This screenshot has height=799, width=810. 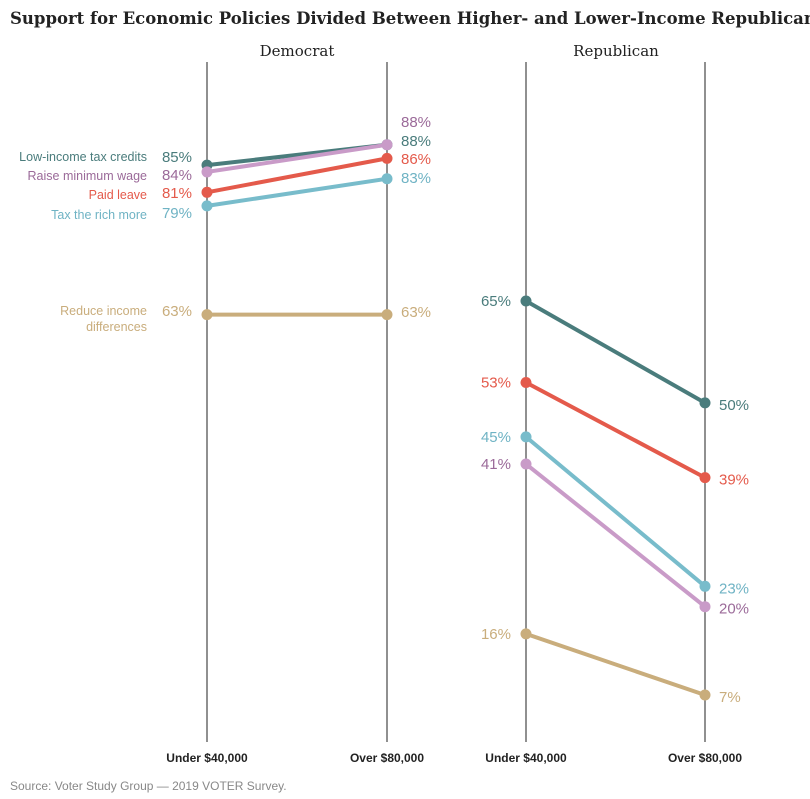 What do you see at coordinates (416, 159) in the screenshot?
I see `data-label-dem-paid-leave-1: 86%` at bounding box center [416, 159].